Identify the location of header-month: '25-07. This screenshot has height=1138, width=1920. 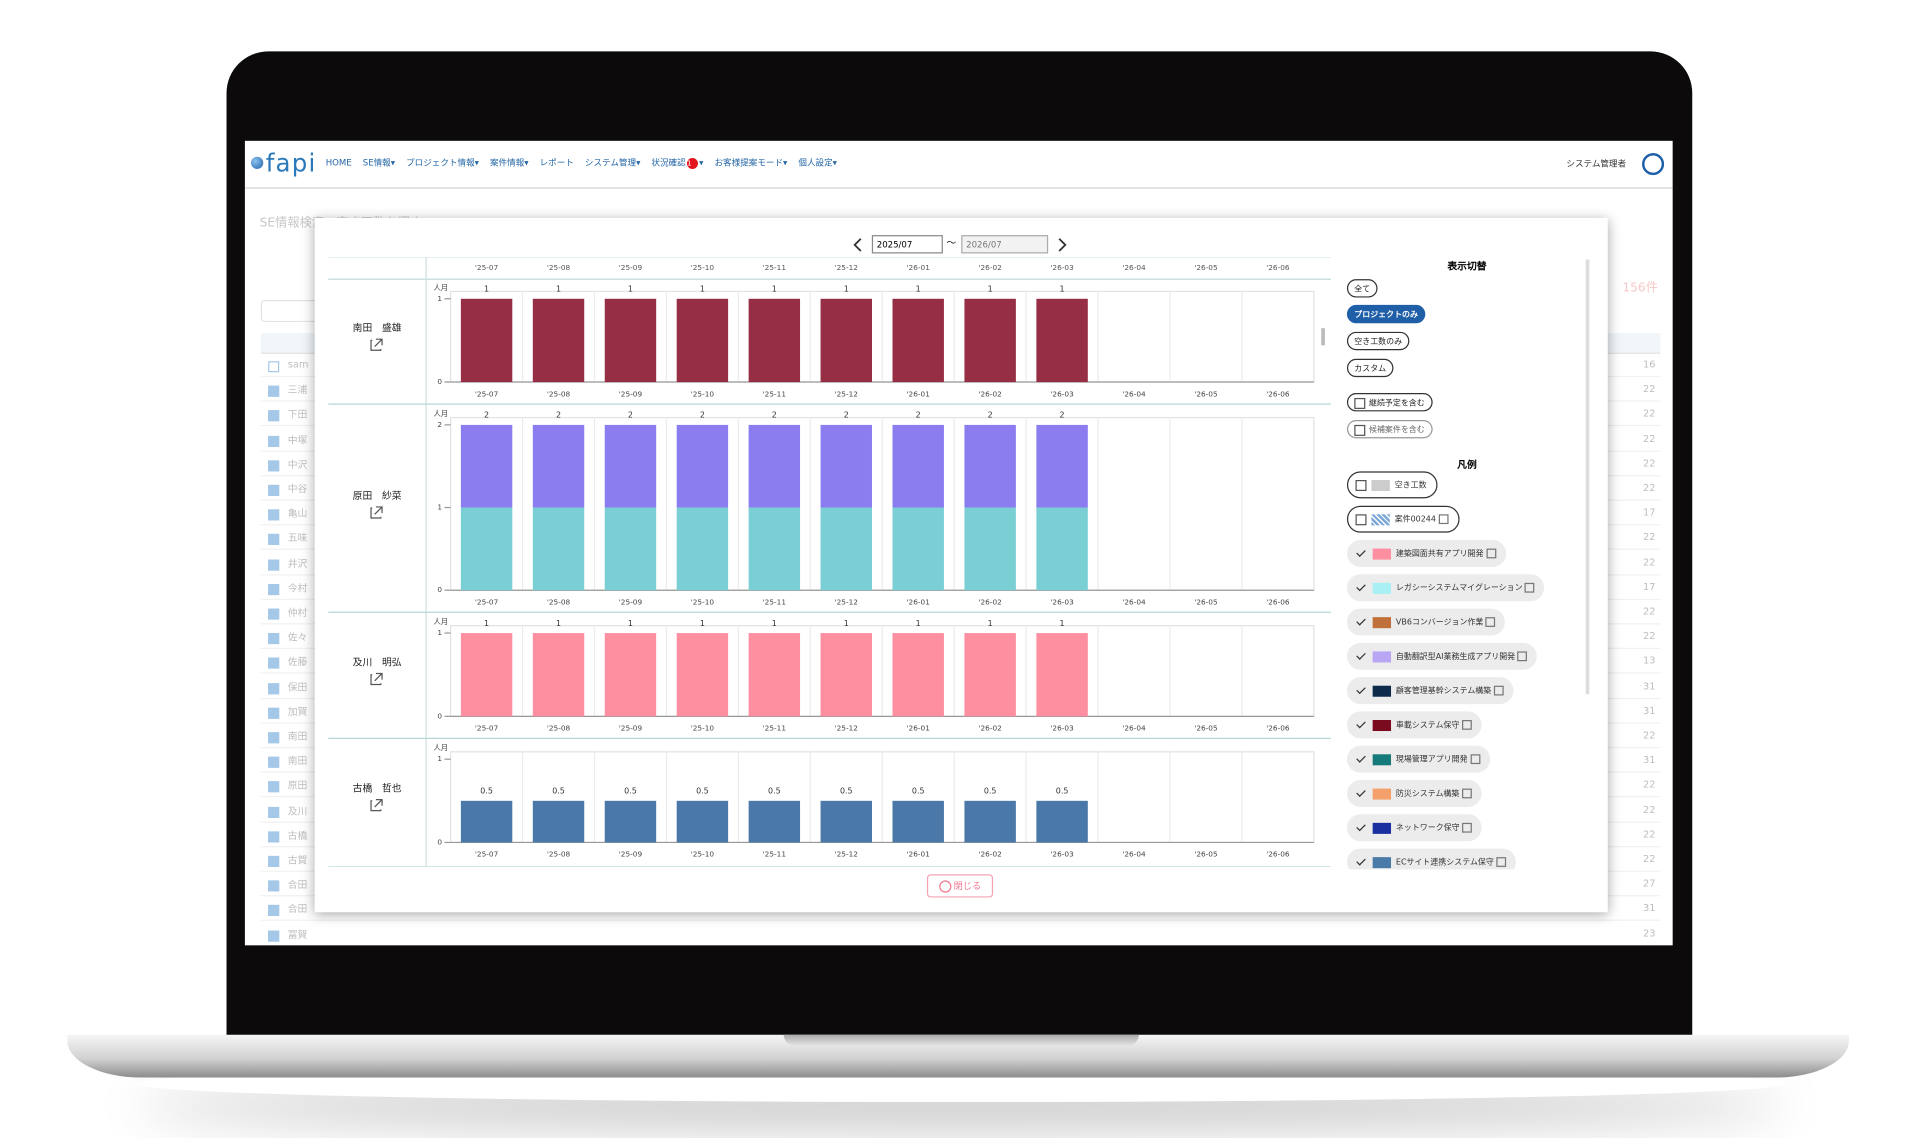
(487, 267).